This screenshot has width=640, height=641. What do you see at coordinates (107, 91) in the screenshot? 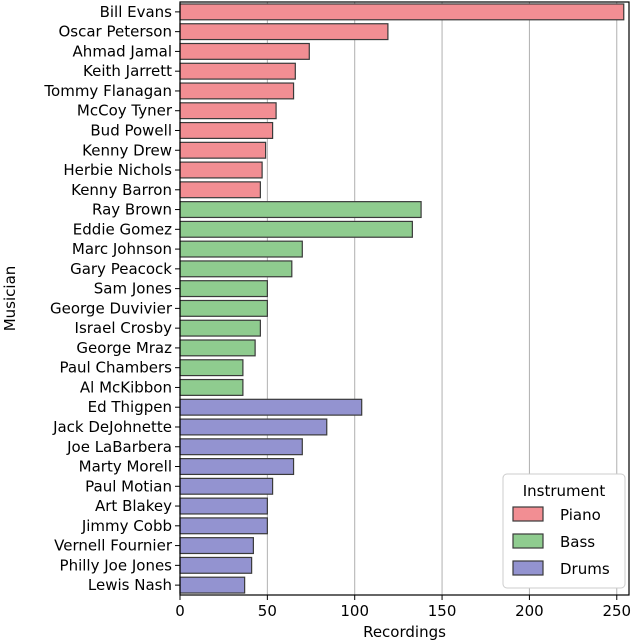
I see `y-tick-label: Tommy Flanagan` at bounding box center [107, 91].